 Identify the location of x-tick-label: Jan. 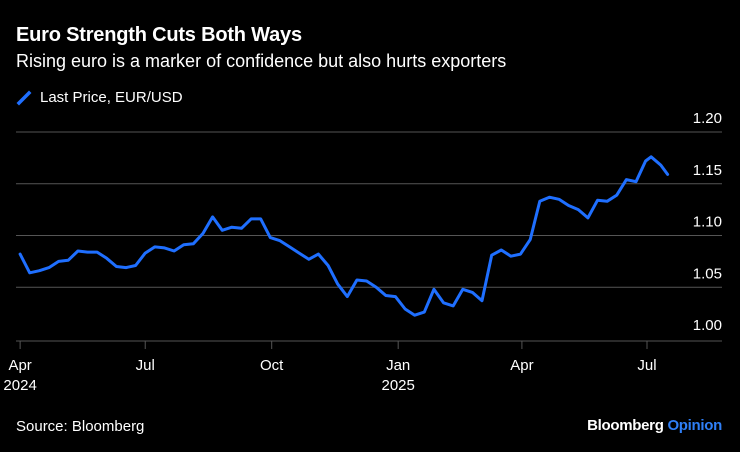
(398, 365).